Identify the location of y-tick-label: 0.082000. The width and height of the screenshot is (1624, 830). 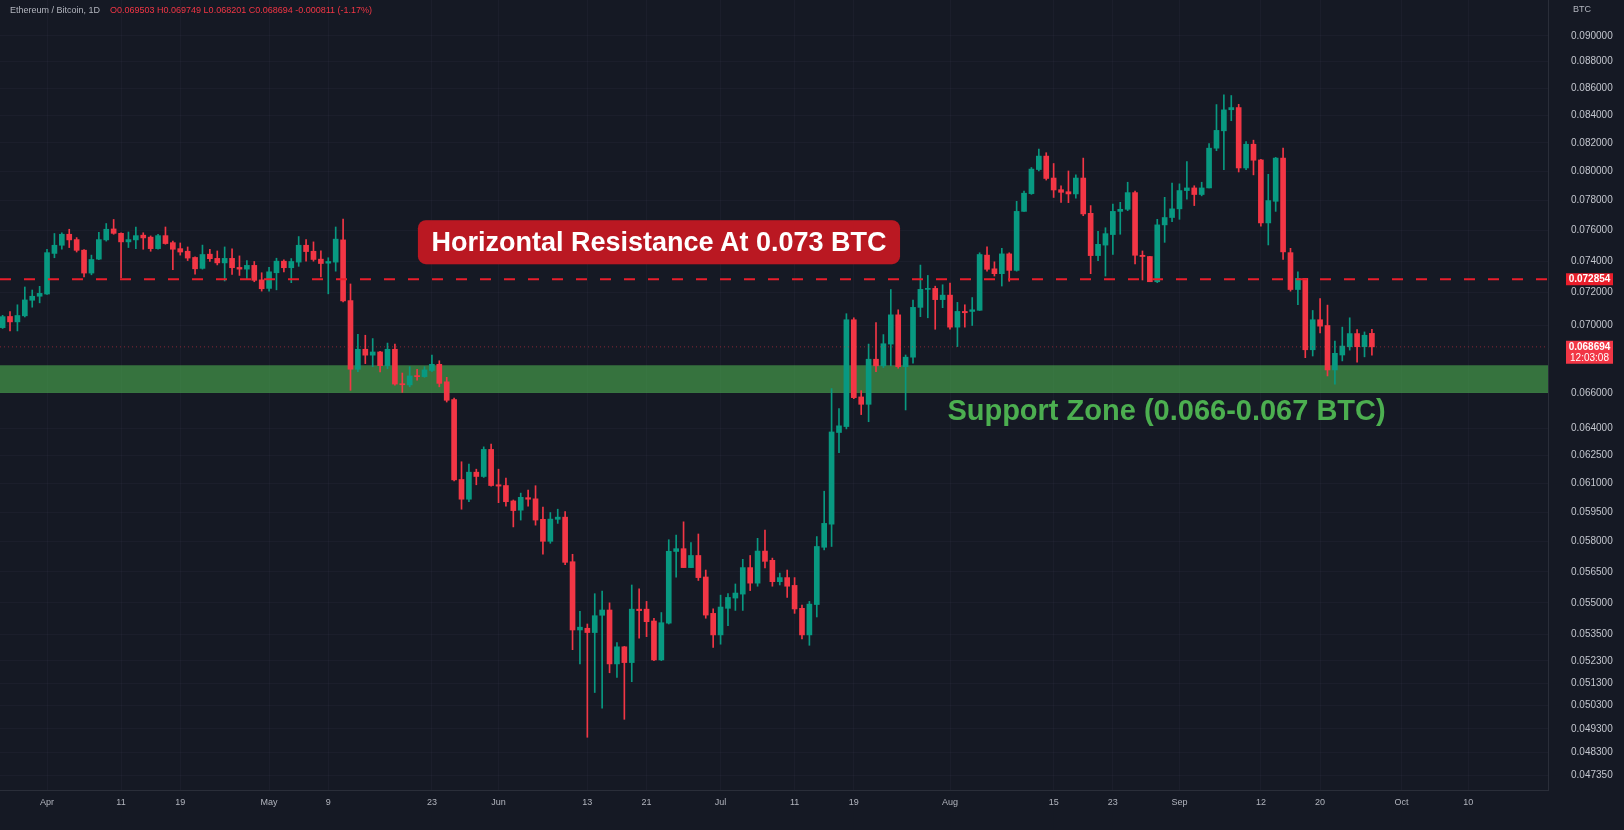
(1592, 142).